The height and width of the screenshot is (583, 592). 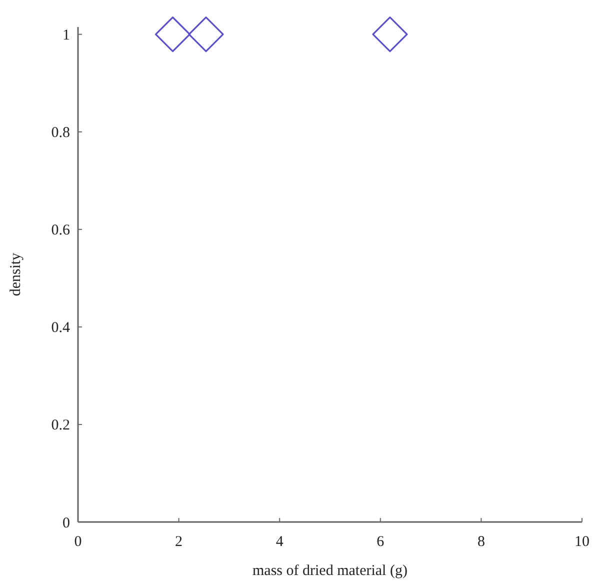 What do you see at coordinates (60, 426) in the screenshot?
I see `y-tick-label: 0.2` at bounding box center [60, 426].